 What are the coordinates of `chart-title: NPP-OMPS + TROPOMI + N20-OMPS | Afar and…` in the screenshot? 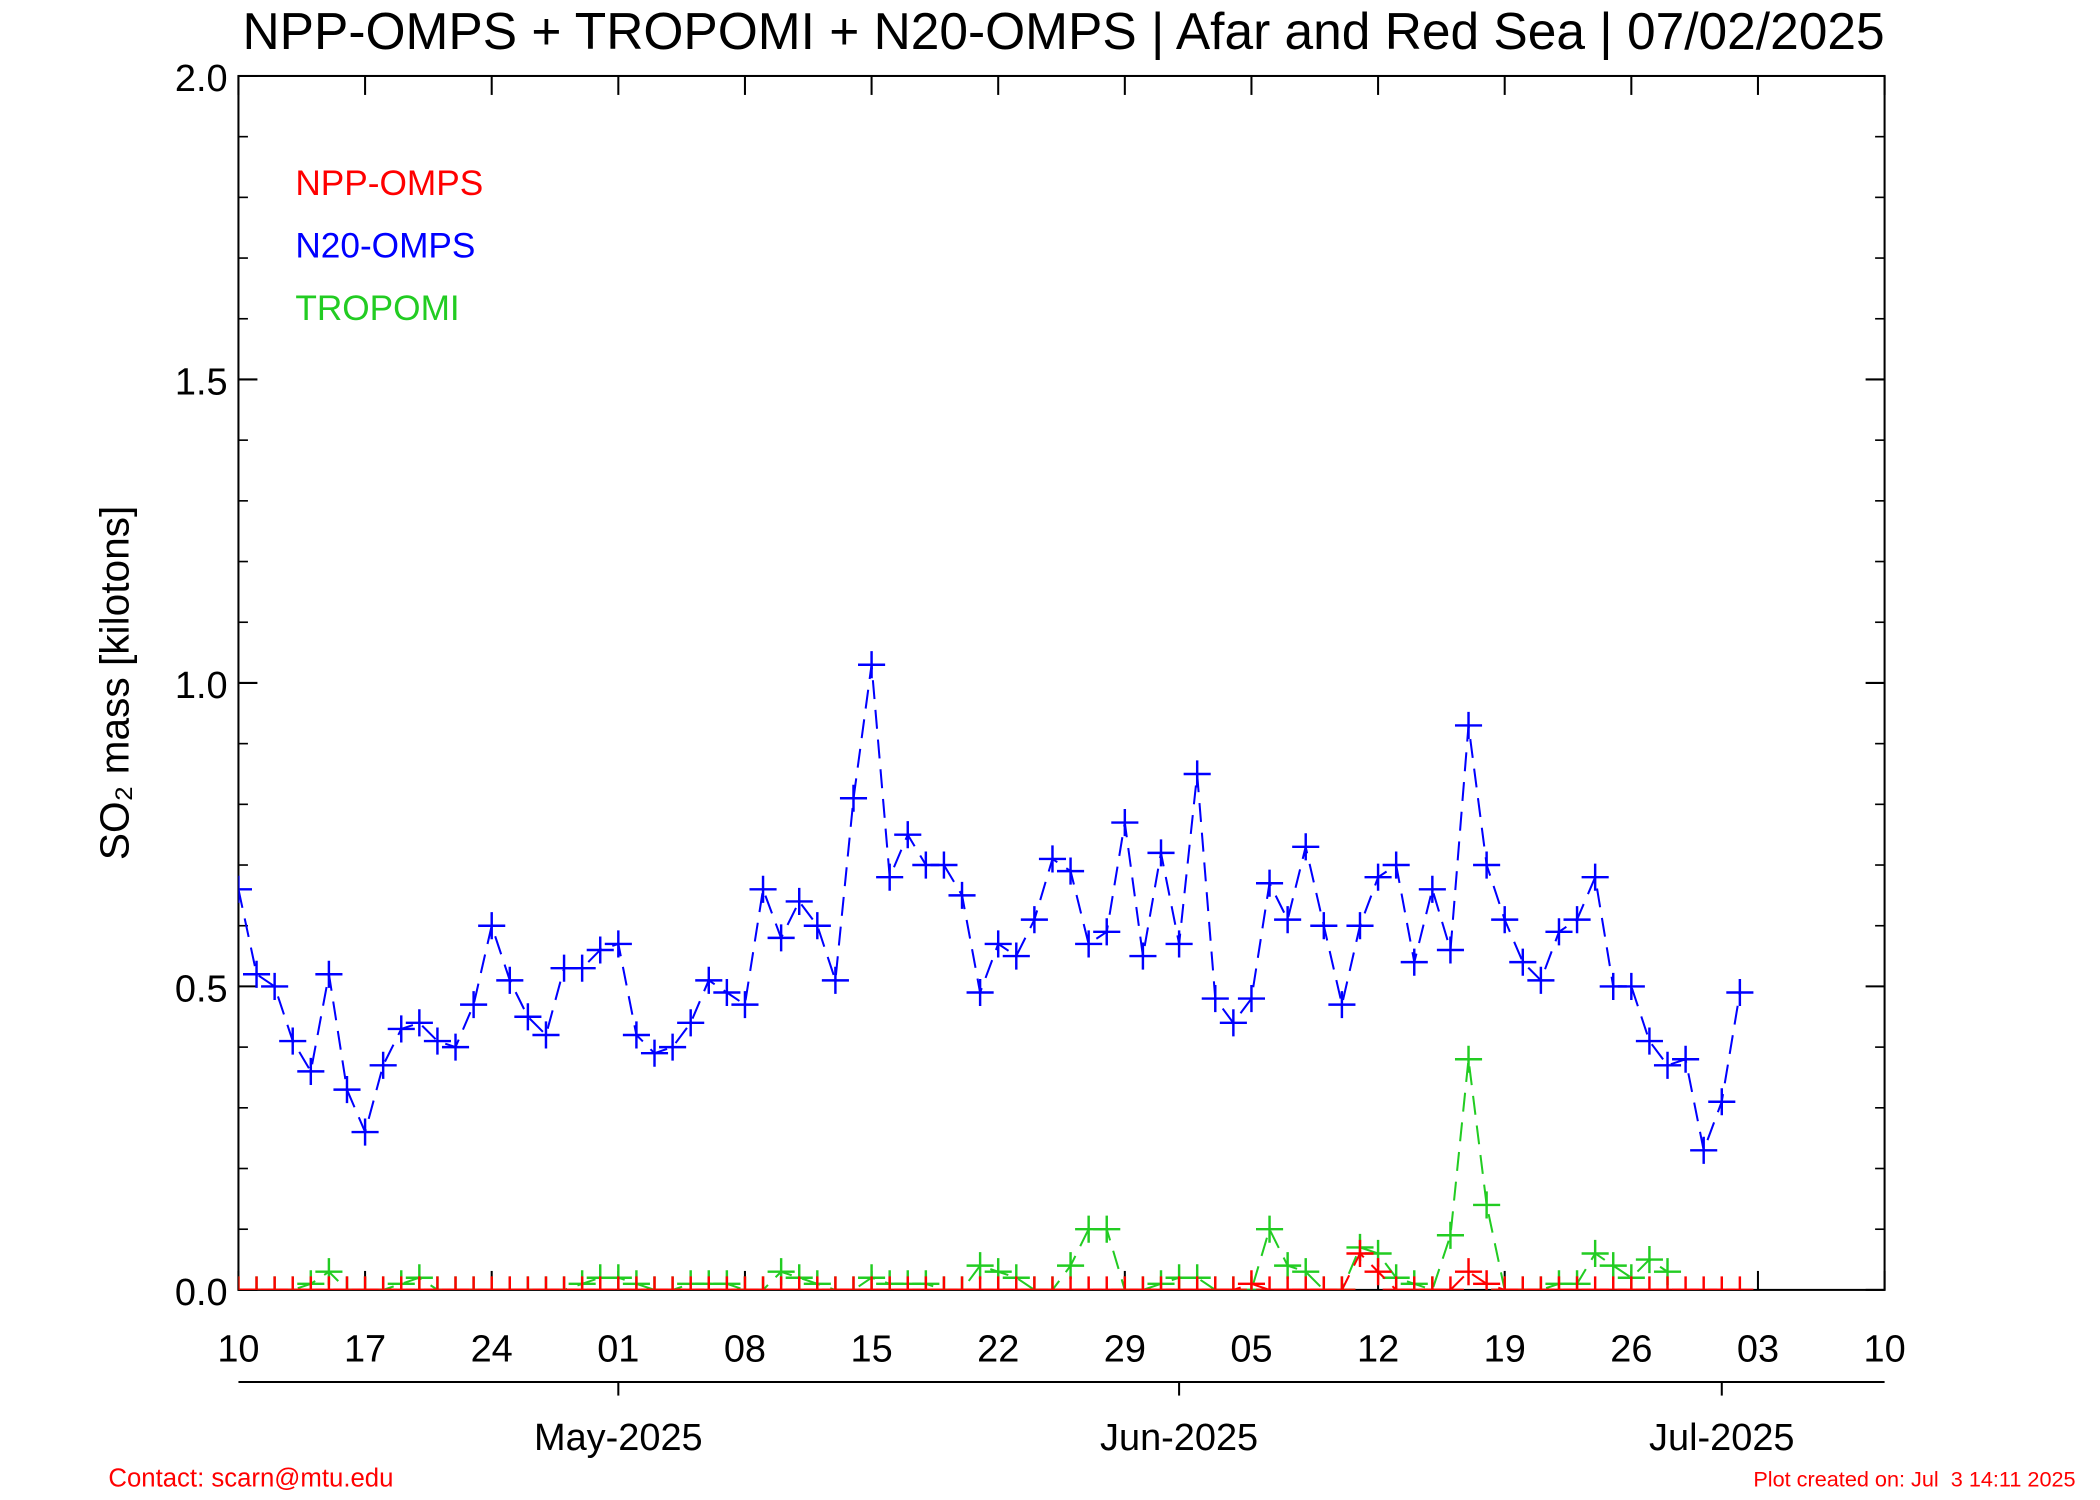 It's located at (1064, 31).